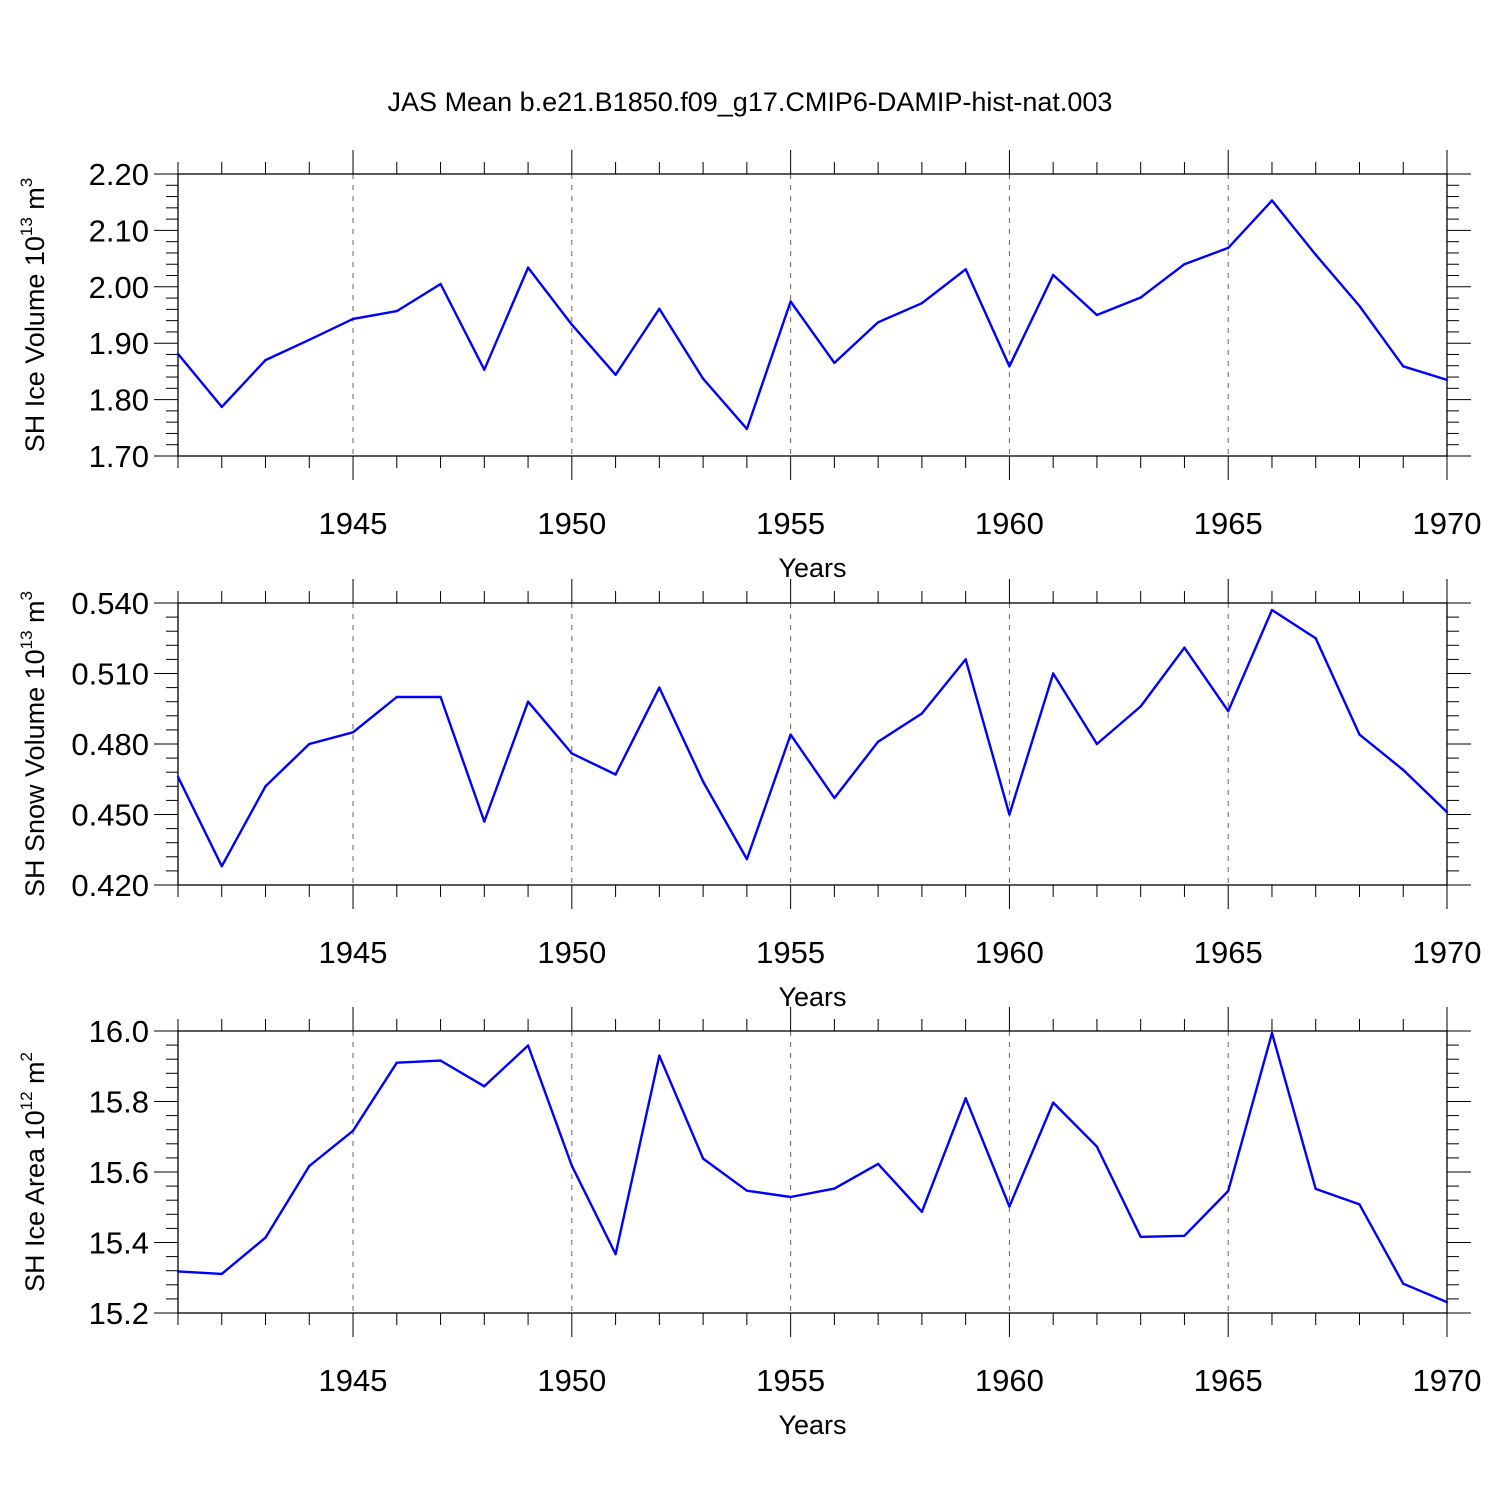  What do you see at coordinates (119, 456) in the screenshot?
I see `y-tick-label: 1.70` at bounding box center [119, 456].